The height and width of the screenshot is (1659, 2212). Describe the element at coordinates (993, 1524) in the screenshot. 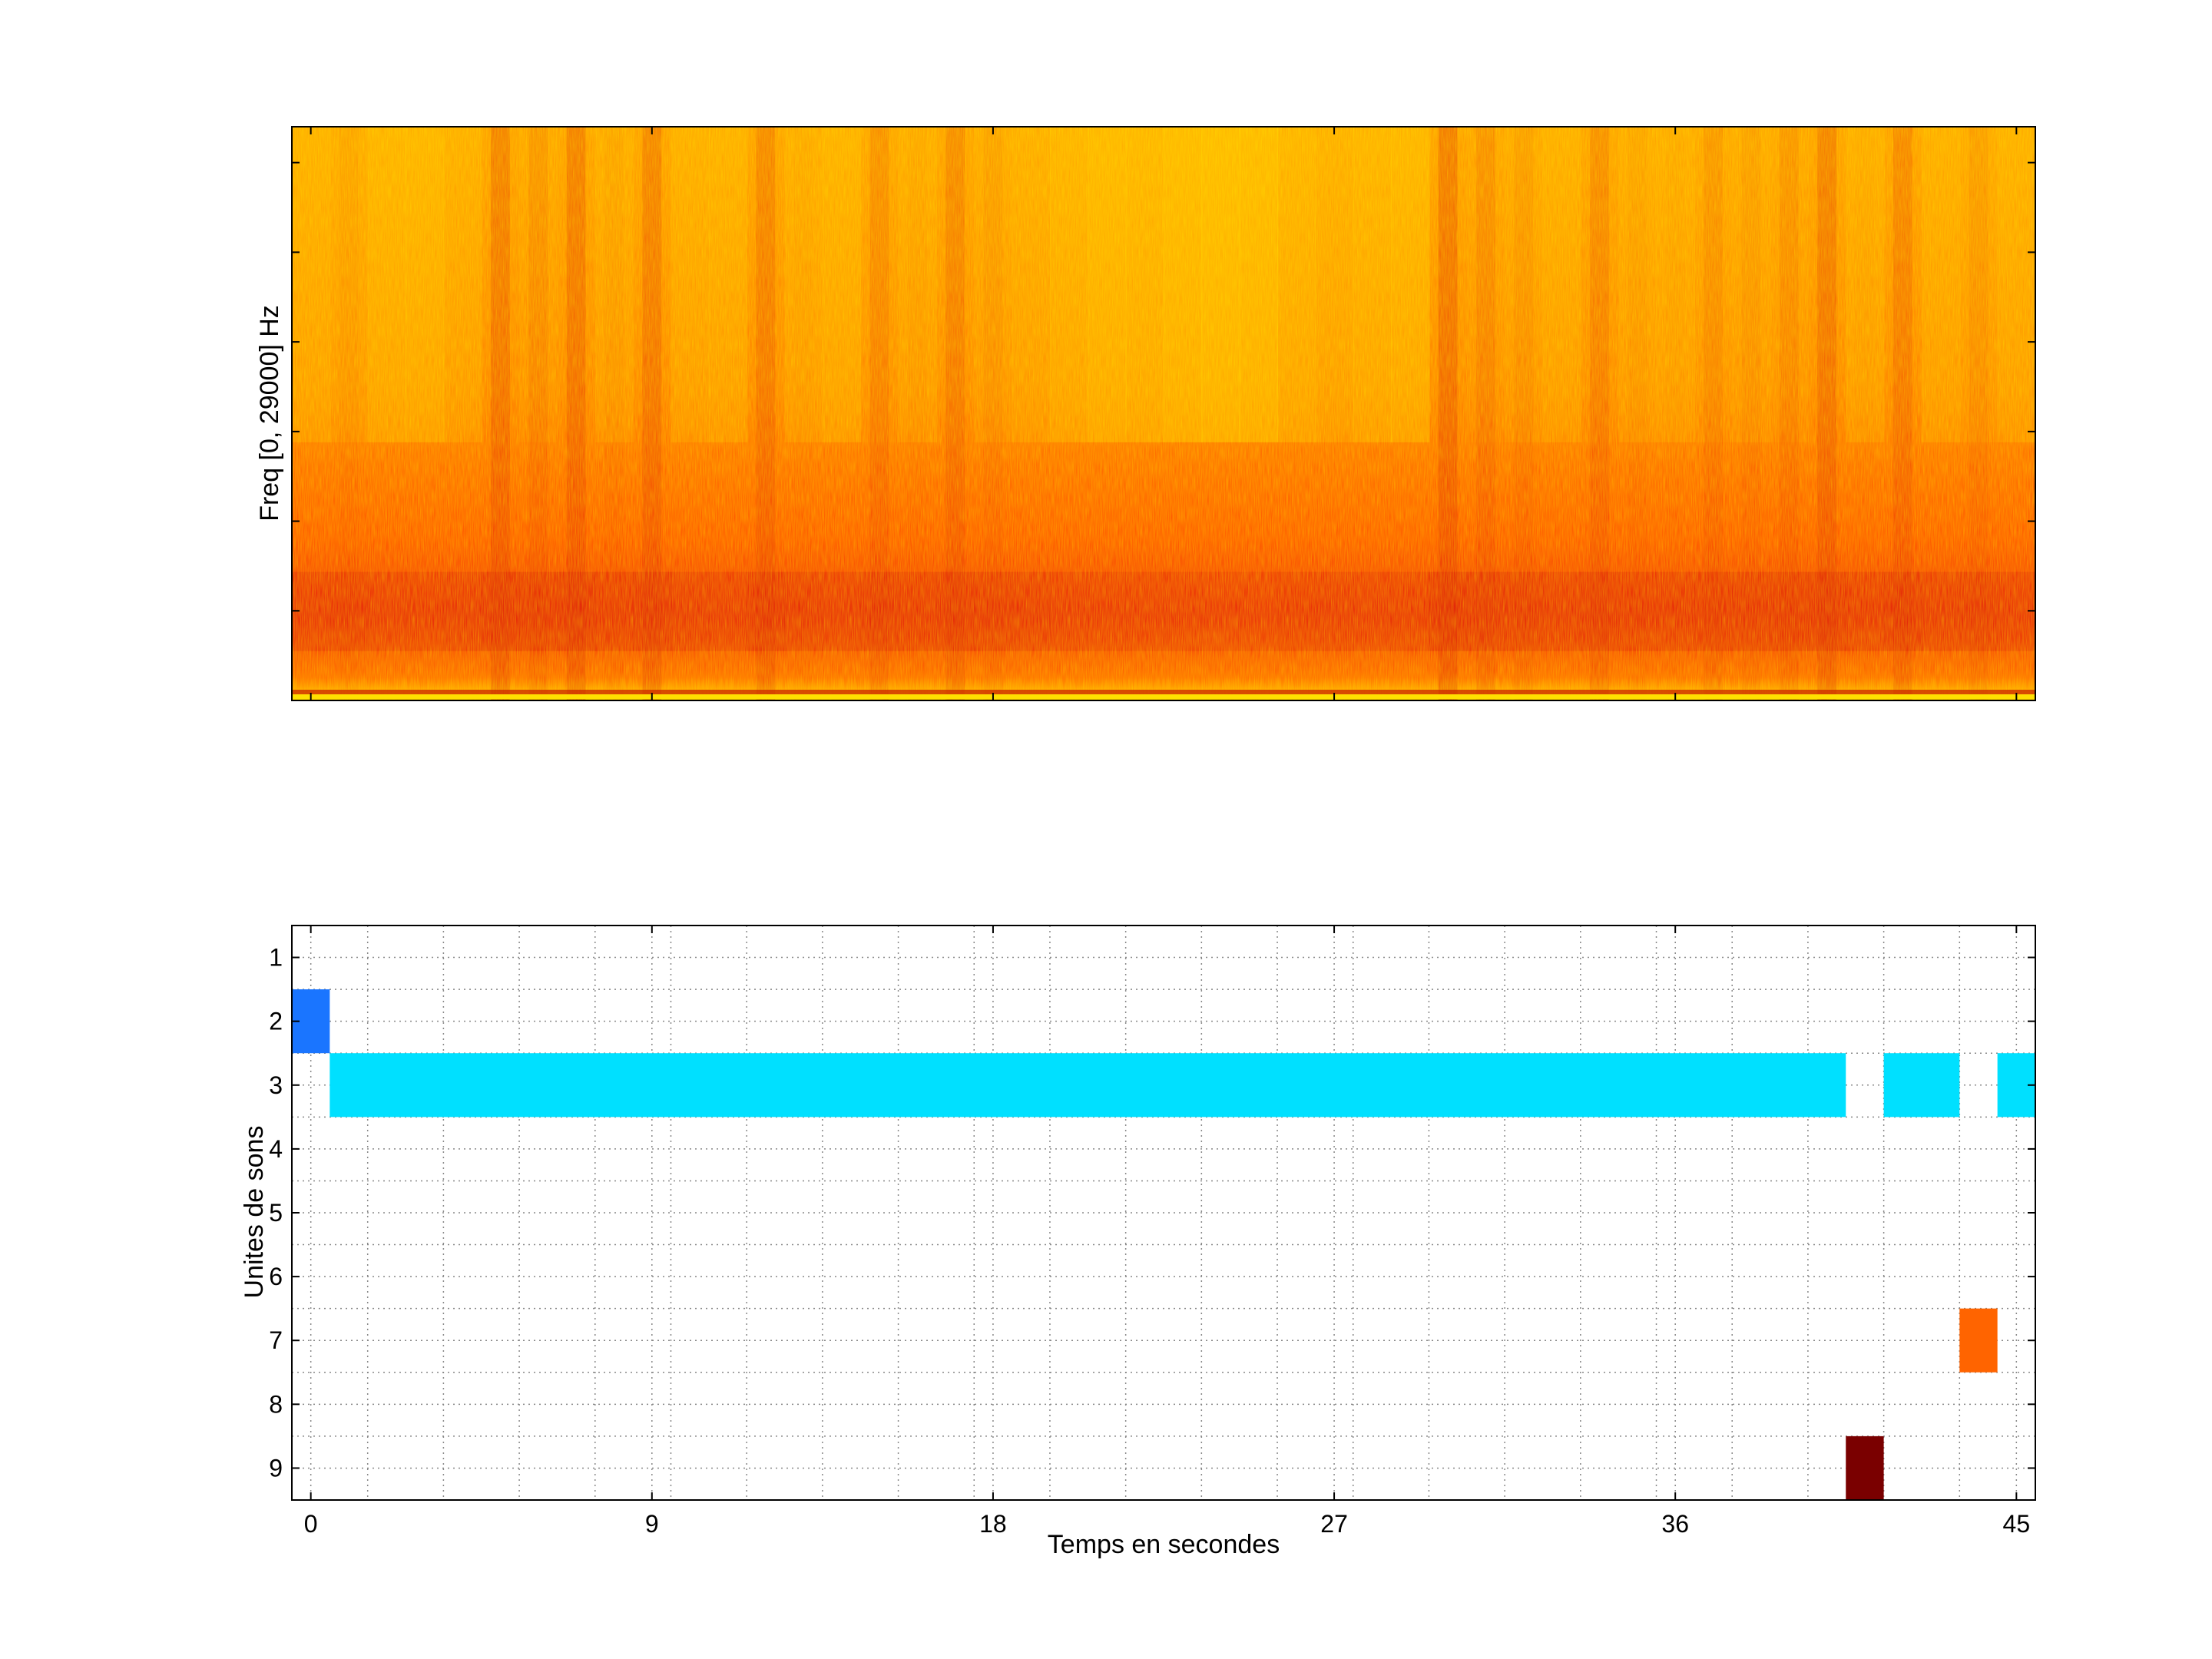

I see `units-xtick-label: 18` at that location.